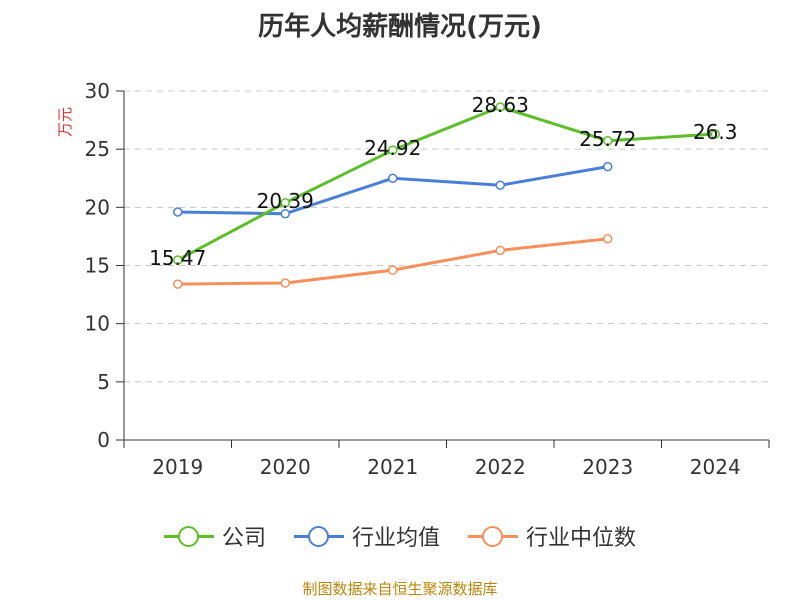  I want to click on chart-title: 历年人均薪酬情况(万元), so click(400, 27).